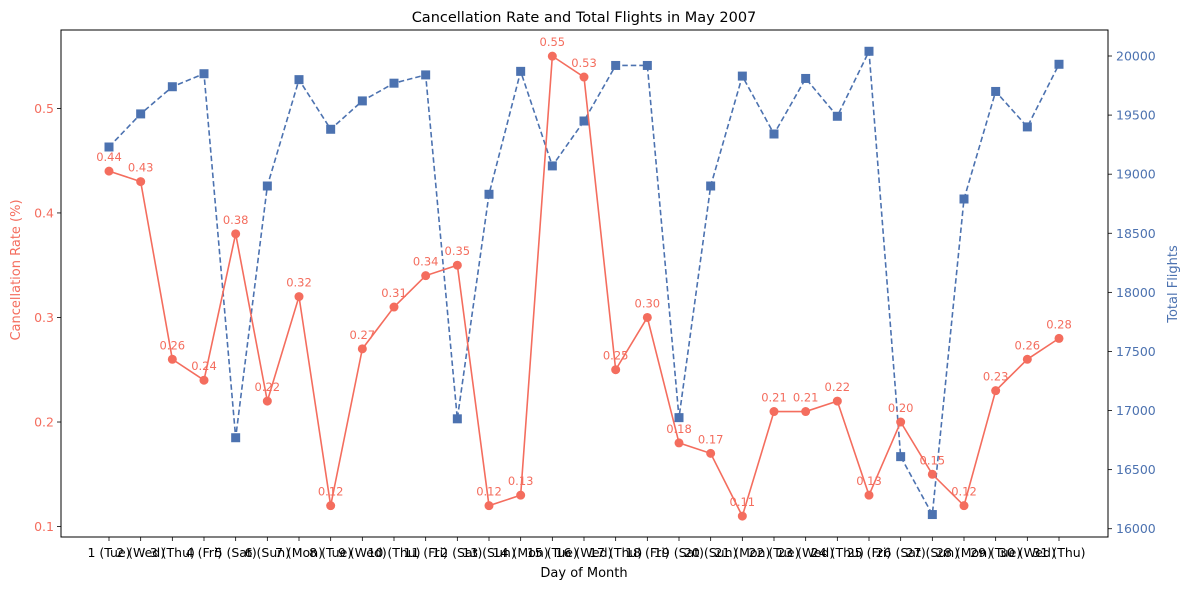 The image size is (1189, 594). Describe the element at coordinates (140, 552) in the screenshot. I see `x-tick-label: 2 (Wed)` at that location.